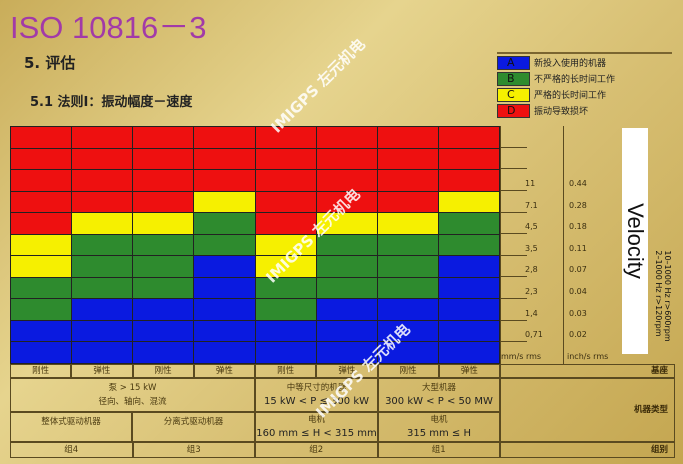 The height and width of the screenshot is (464, 683). What do you see at coordinates (513, 62) in the screenshot?
I see `legend-swatch: A` at bounding box center [513, 62].